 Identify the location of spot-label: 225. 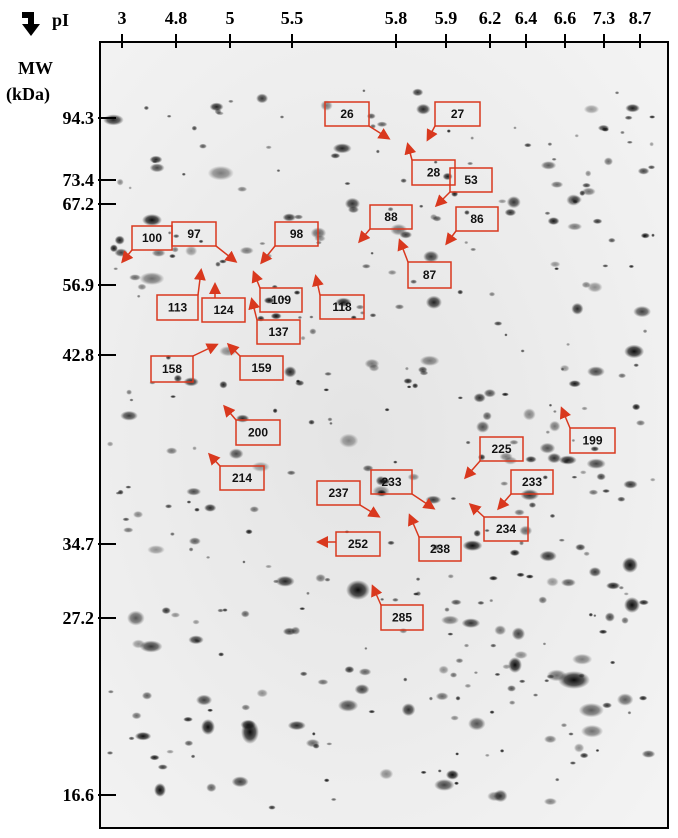
(501, 449).